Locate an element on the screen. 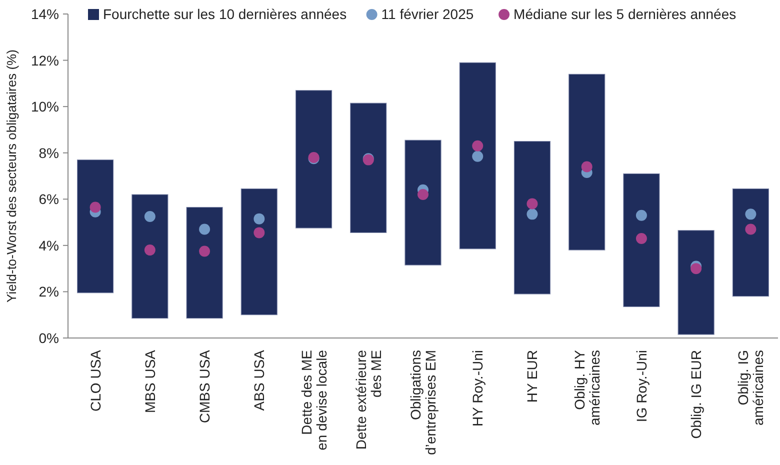 This screenshot has width=780, height=465. x-tick-label: Oblig. IG américaines is located at coordinates (750, 388).